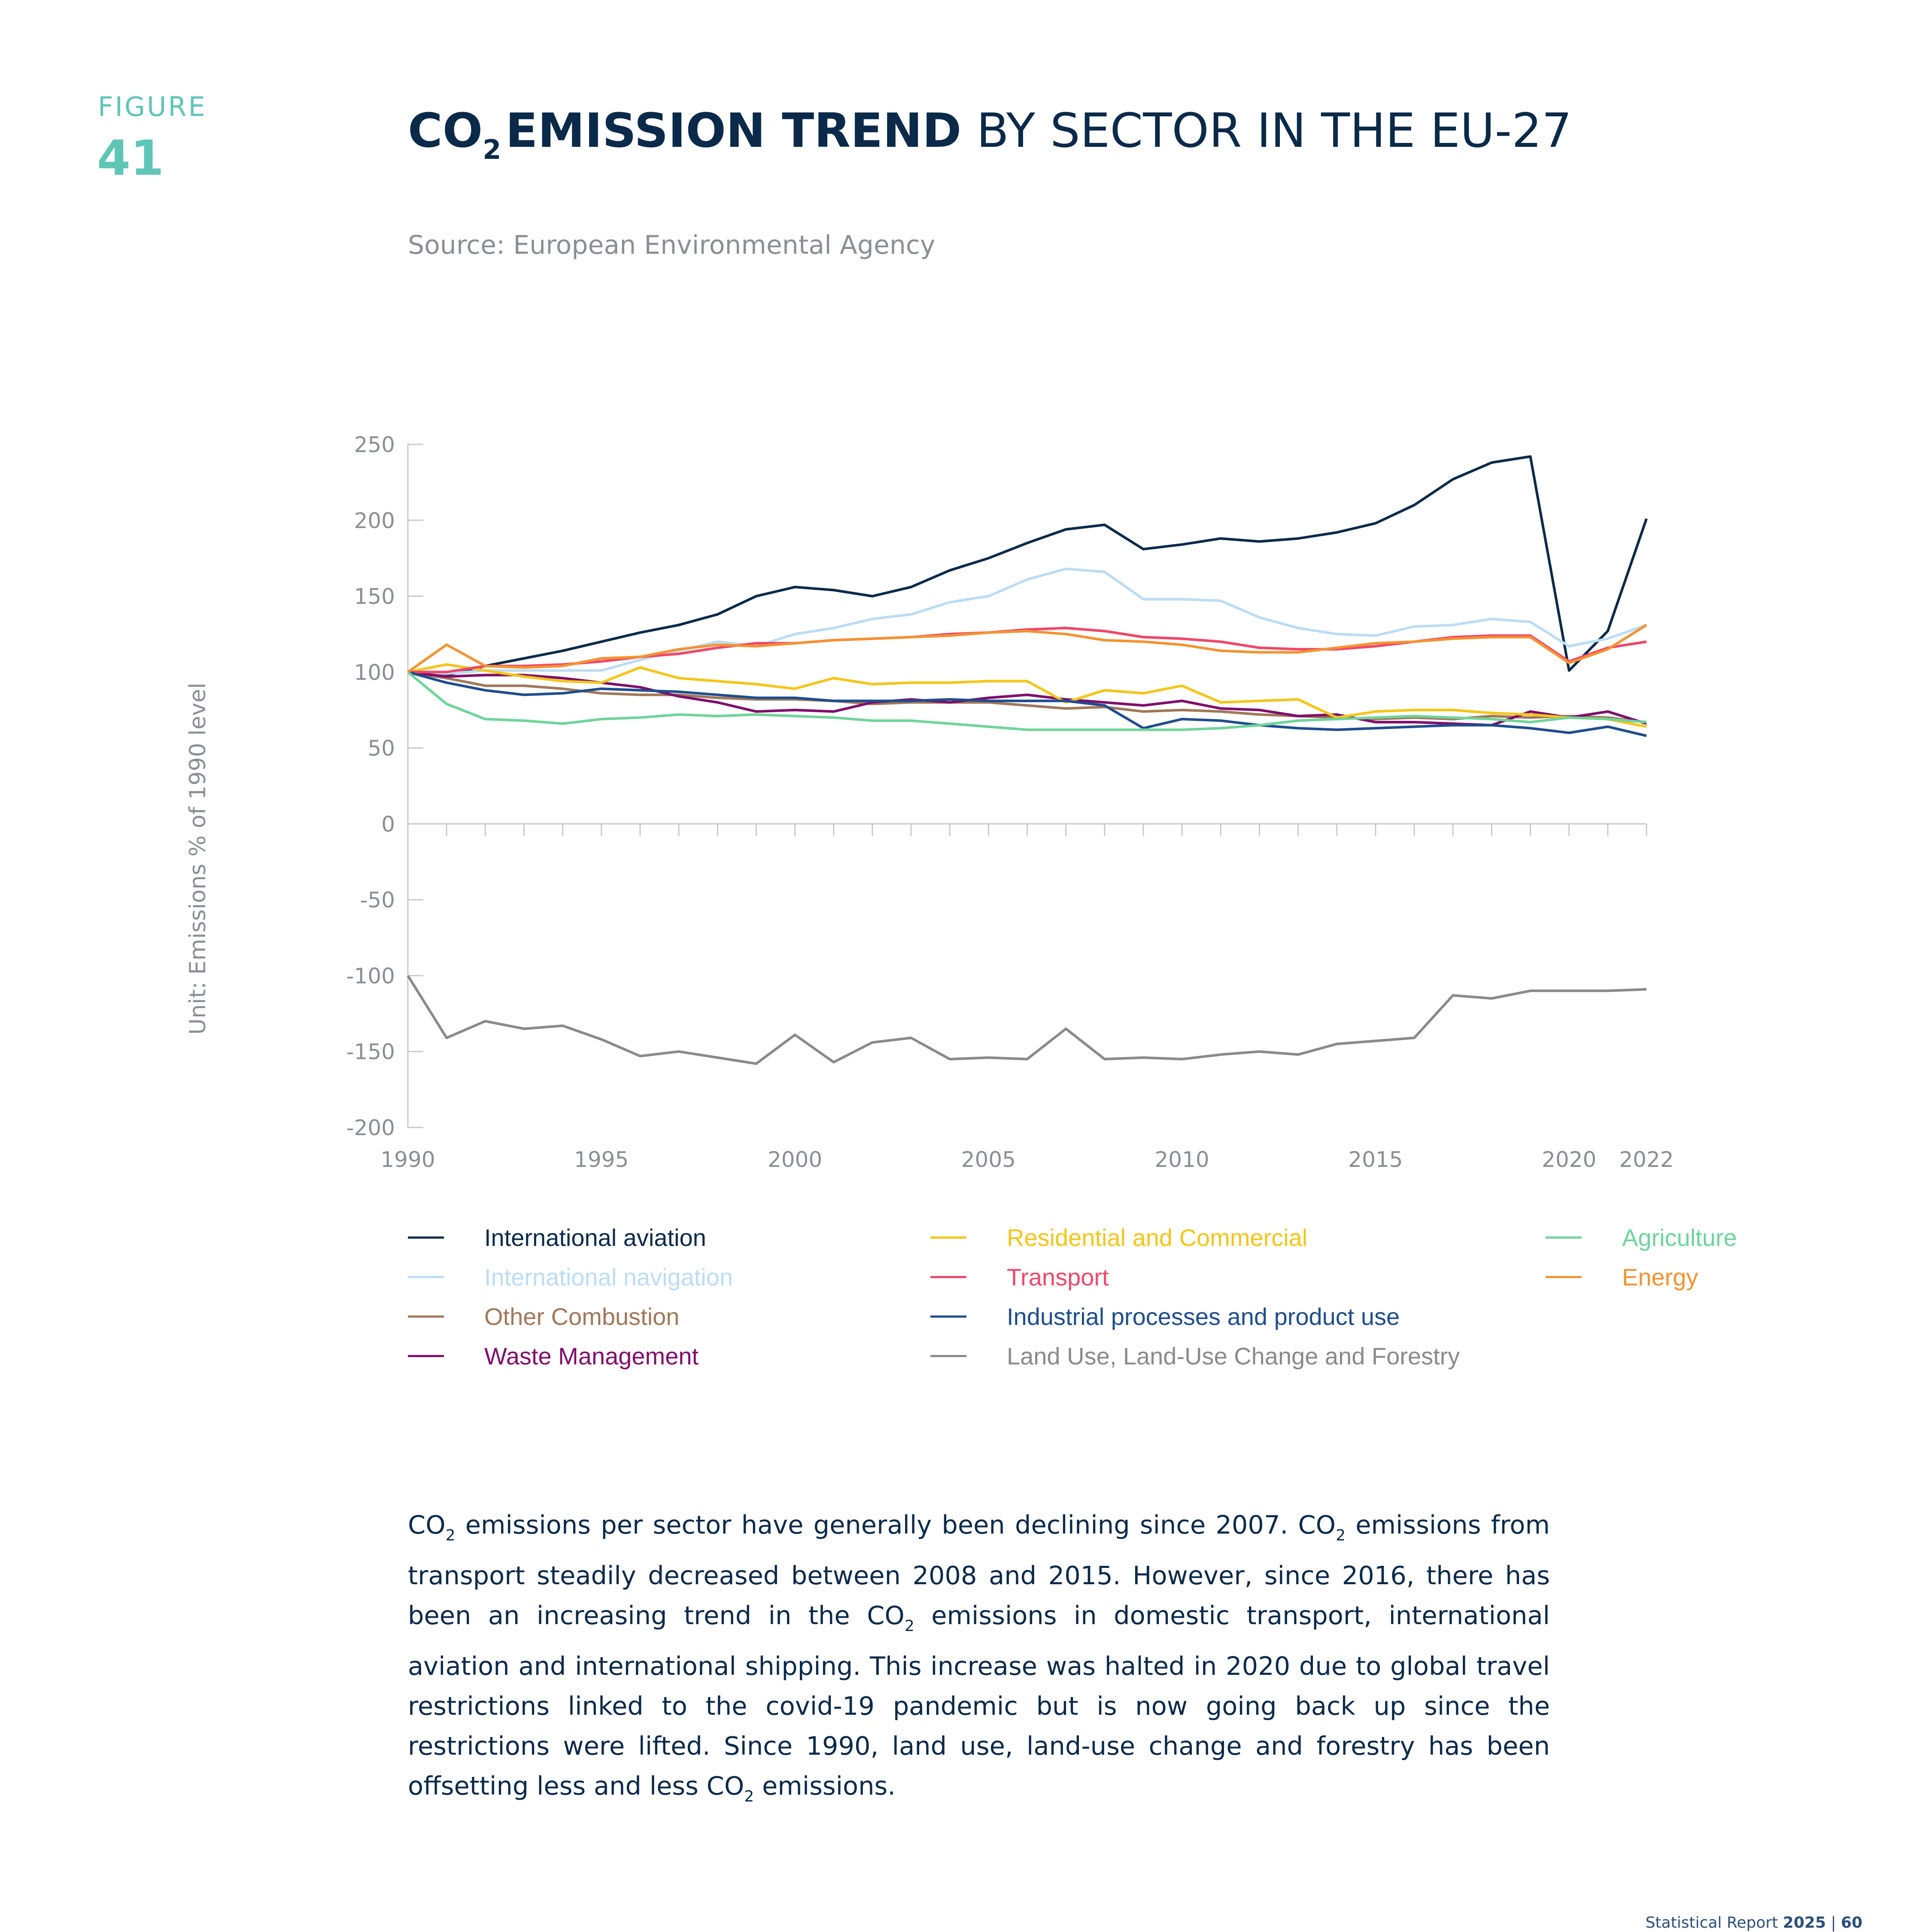 This screenshot has width=1932, height=1932. I want to click on y-tick-label: 200, so click(375, 521).